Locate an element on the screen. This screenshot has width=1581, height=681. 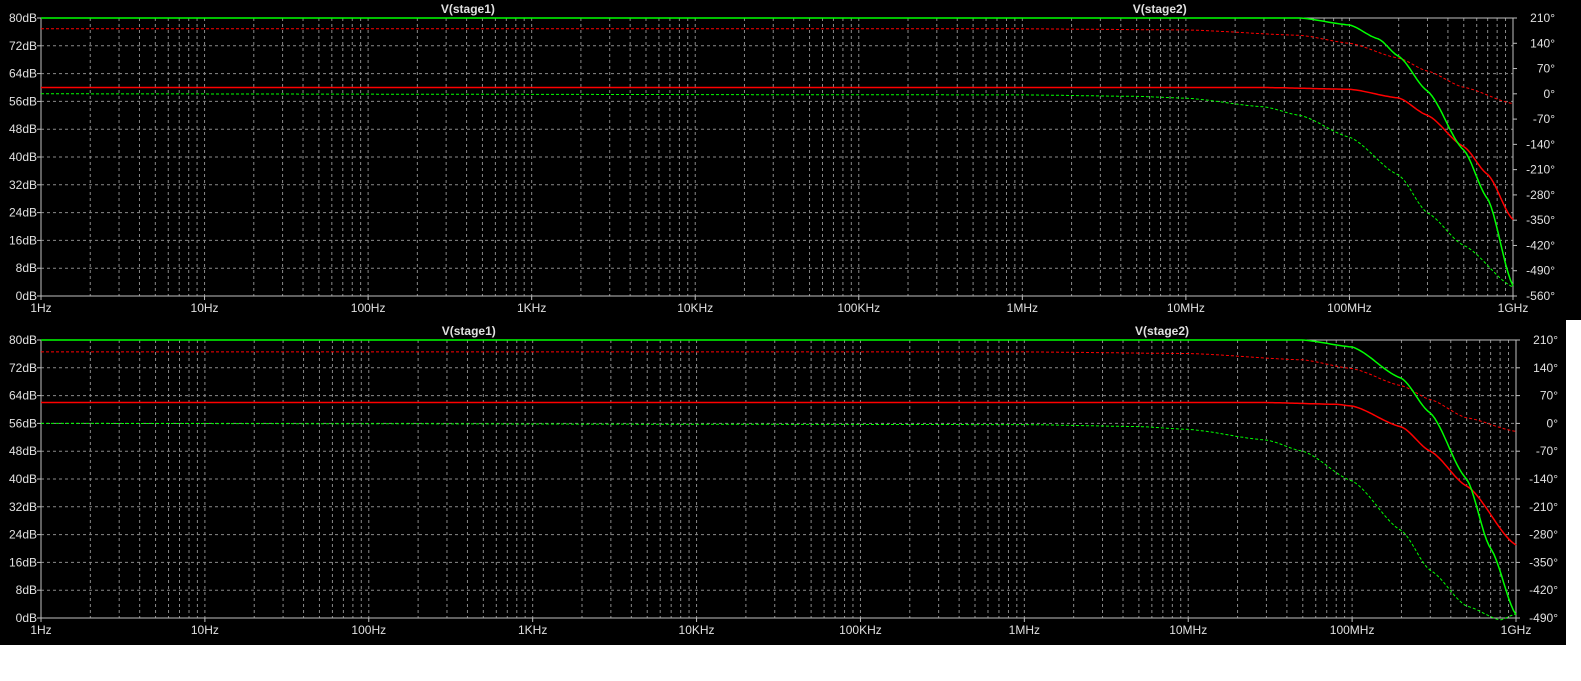
y-right-tick-label: -560° is located at coordinates (1540, 296).